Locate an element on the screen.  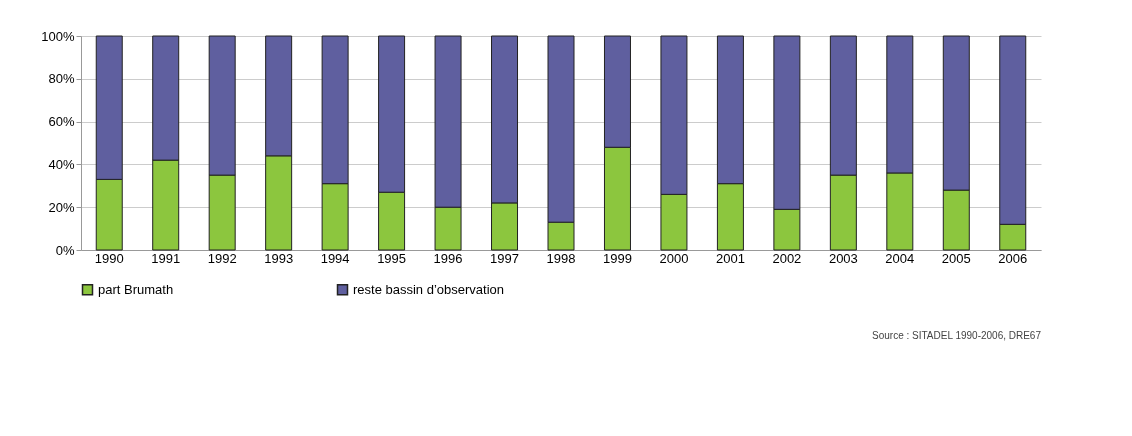
x-tick-label: 1994 is located at coordinates (335, 258).